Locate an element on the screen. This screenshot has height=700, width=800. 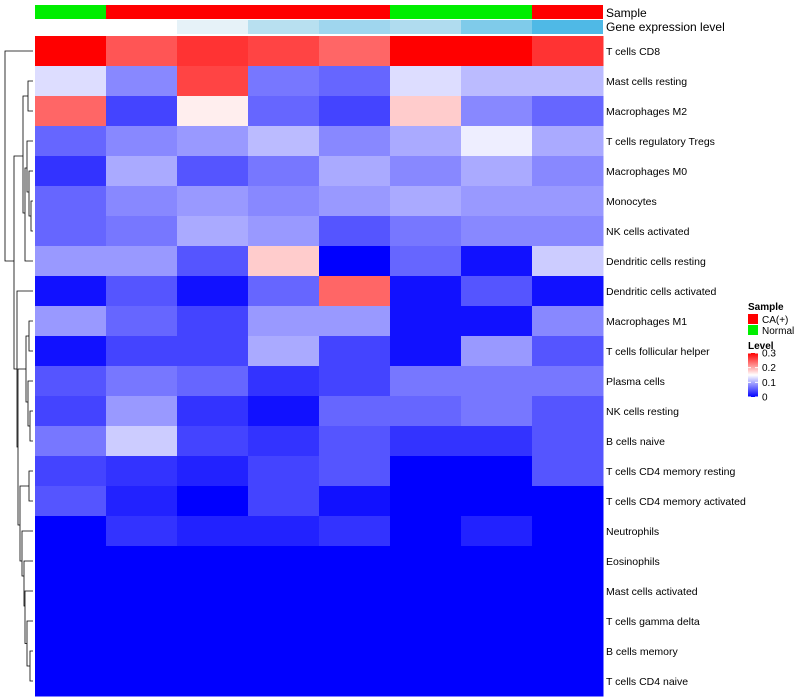
row-label: Dendritic cells resting is located at coordinates (656, 262).